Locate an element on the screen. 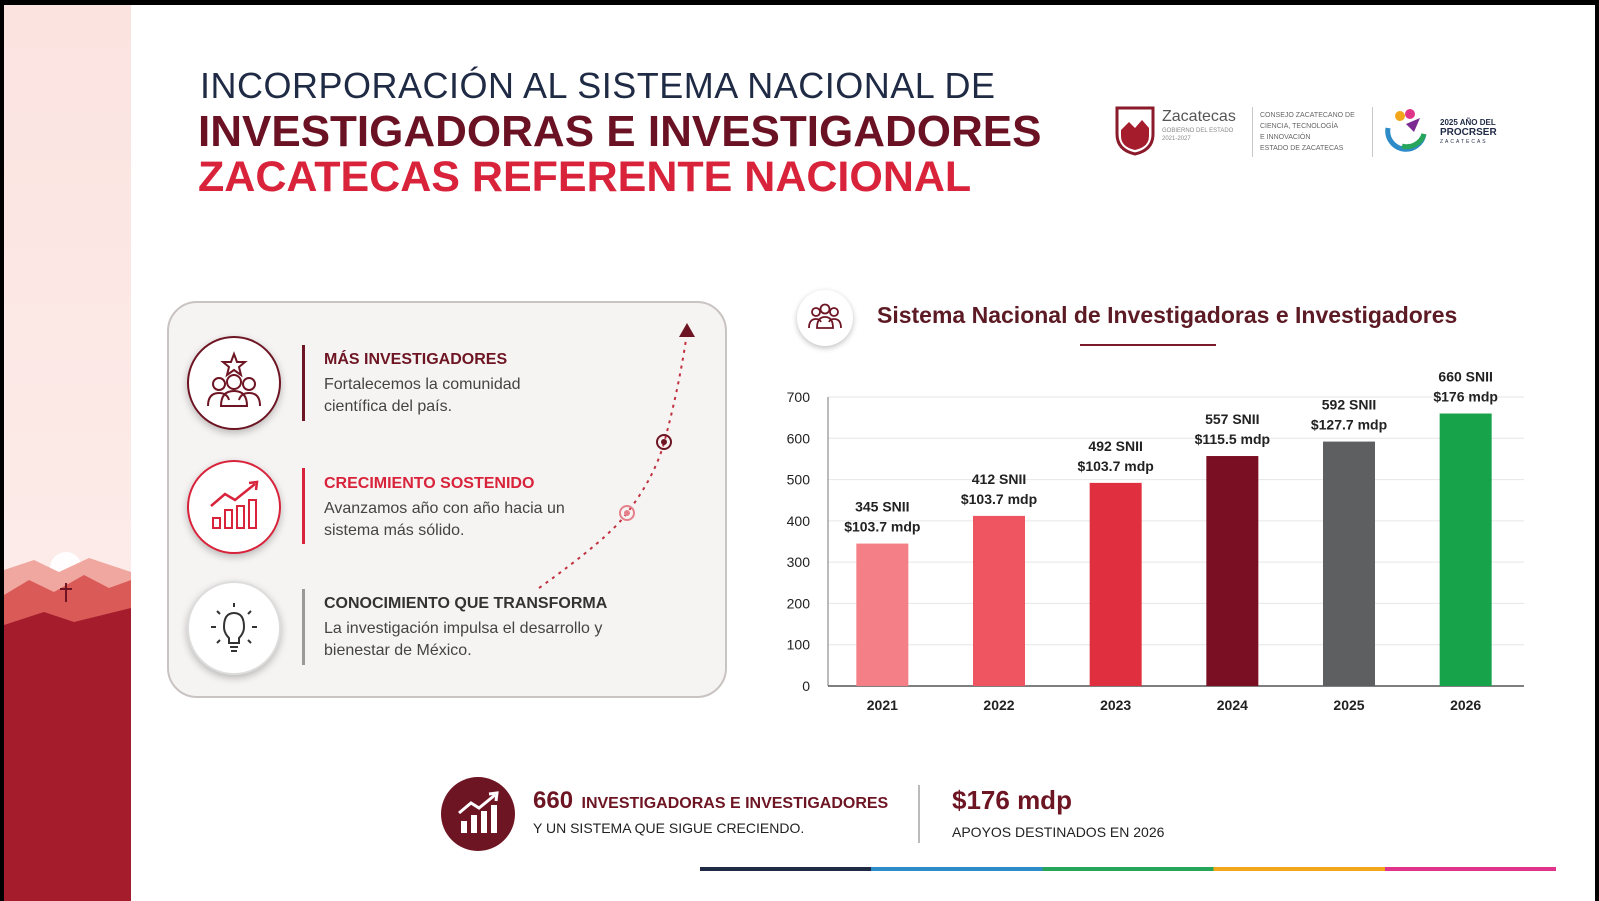 The width and height of the screenshot is (1599, 901). bar-label-amount: $127.7 mdp is located at coordinates (1349, 425).